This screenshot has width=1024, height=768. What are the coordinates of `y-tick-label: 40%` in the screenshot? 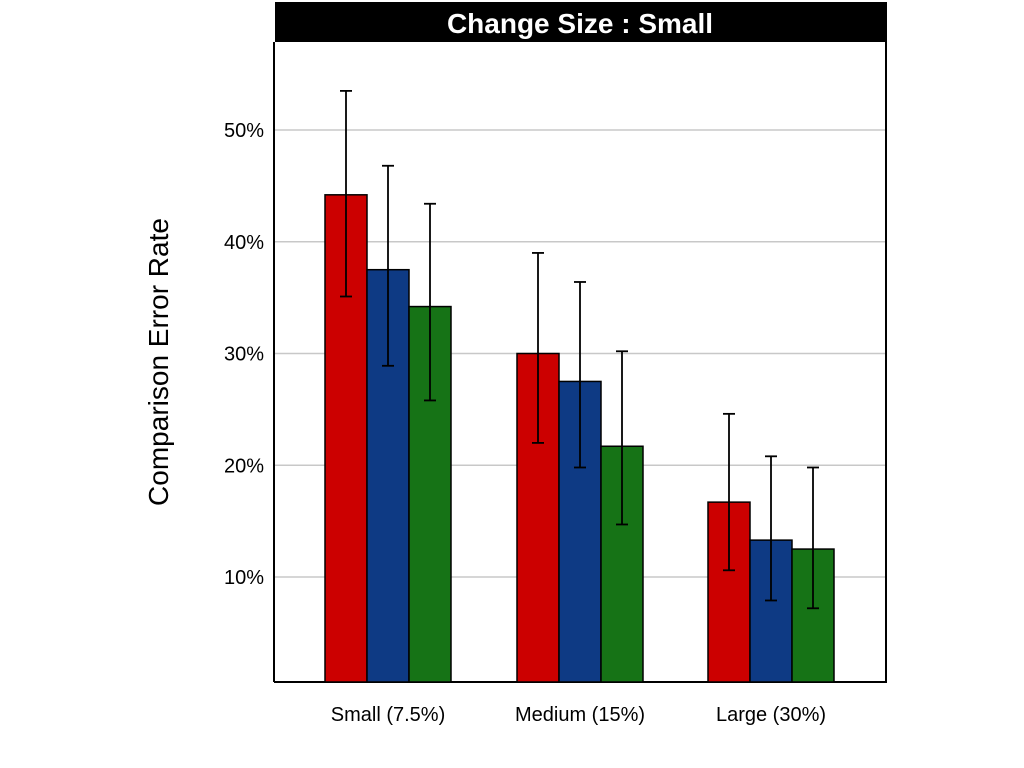 It's located at (244, 243).